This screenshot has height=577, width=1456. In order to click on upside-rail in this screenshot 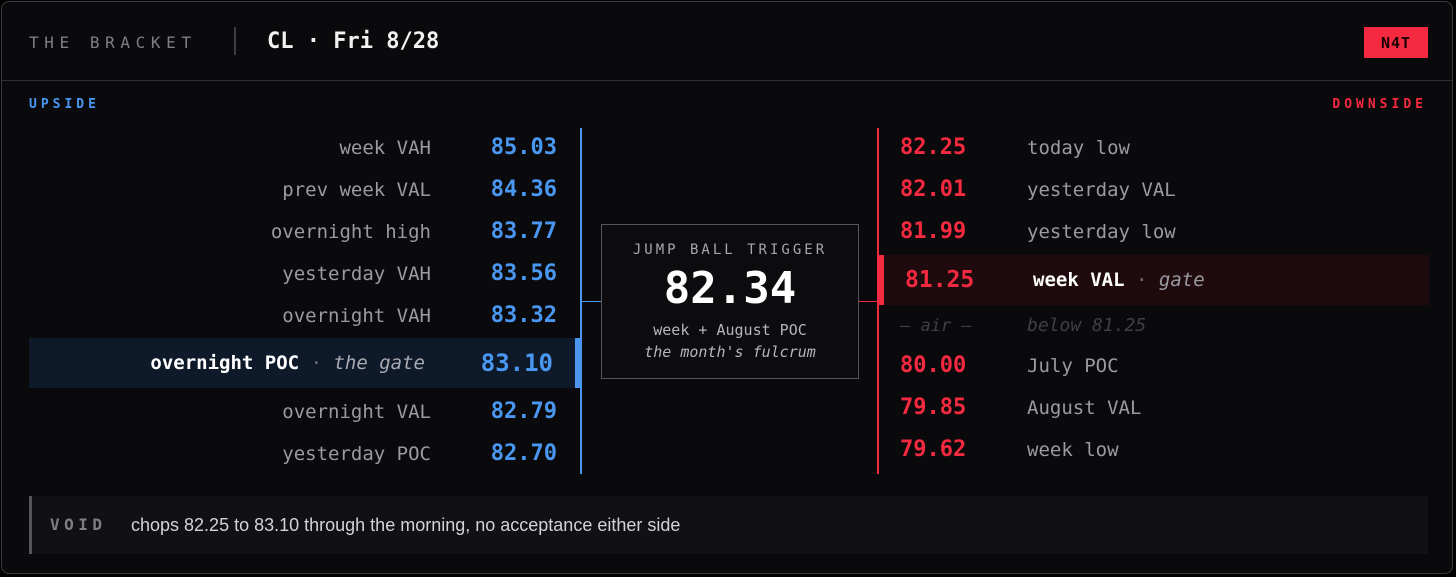, I will do `click(581, 301)`.